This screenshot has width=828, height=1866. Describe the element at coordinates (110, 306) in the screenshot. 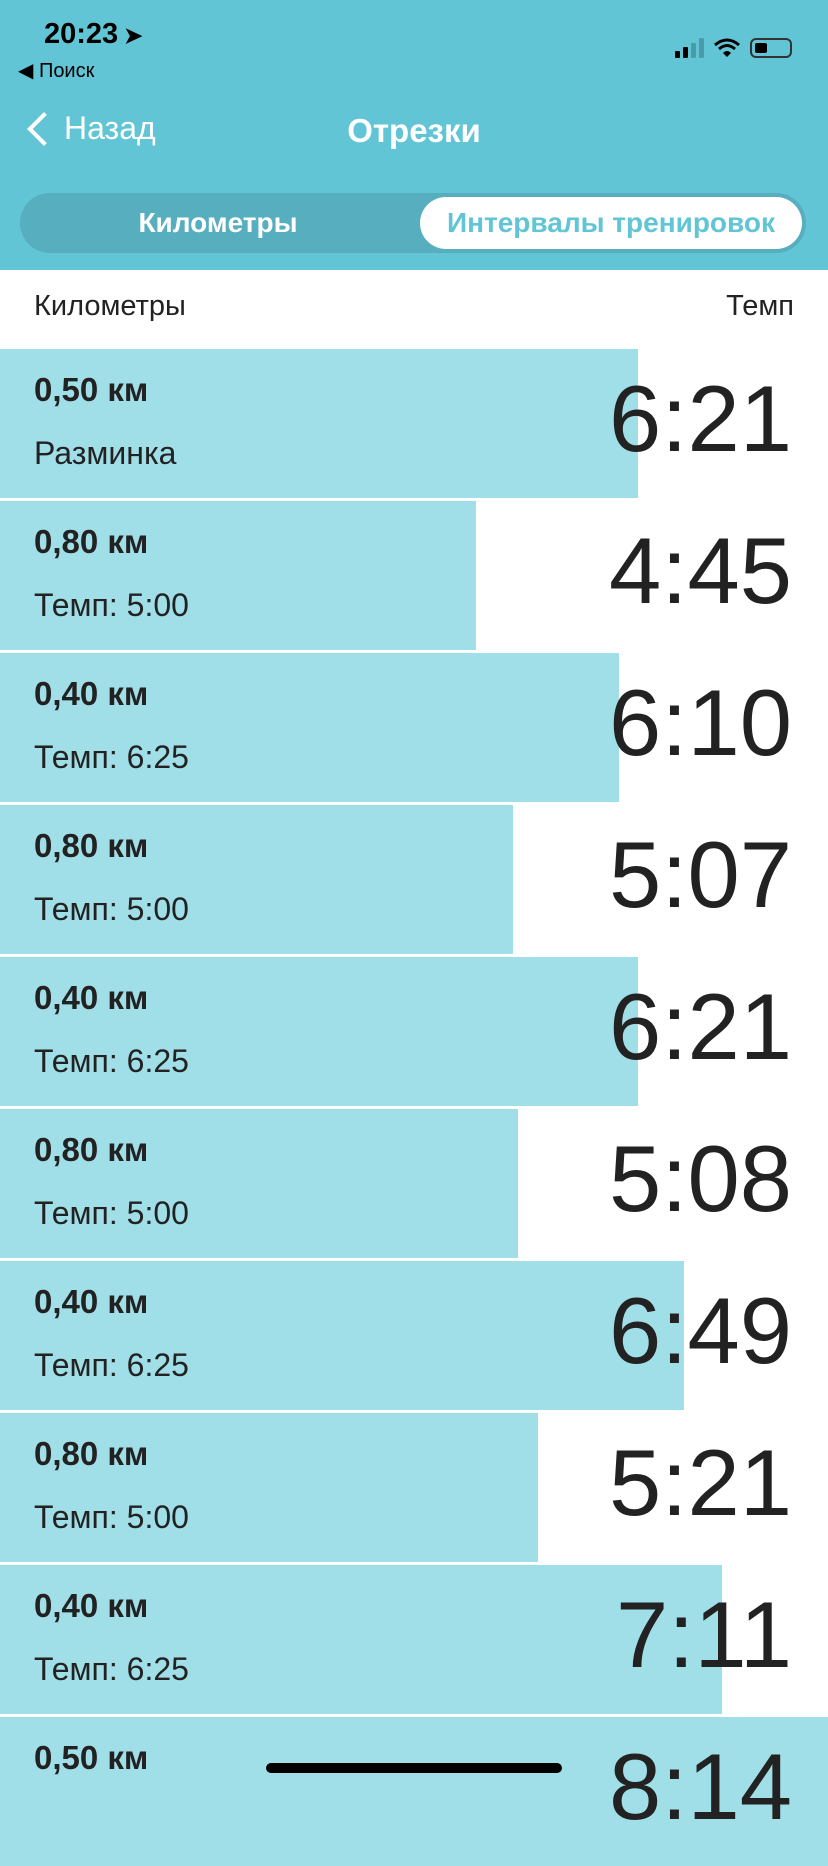

I see `column-header-distance: Километры` at that location.